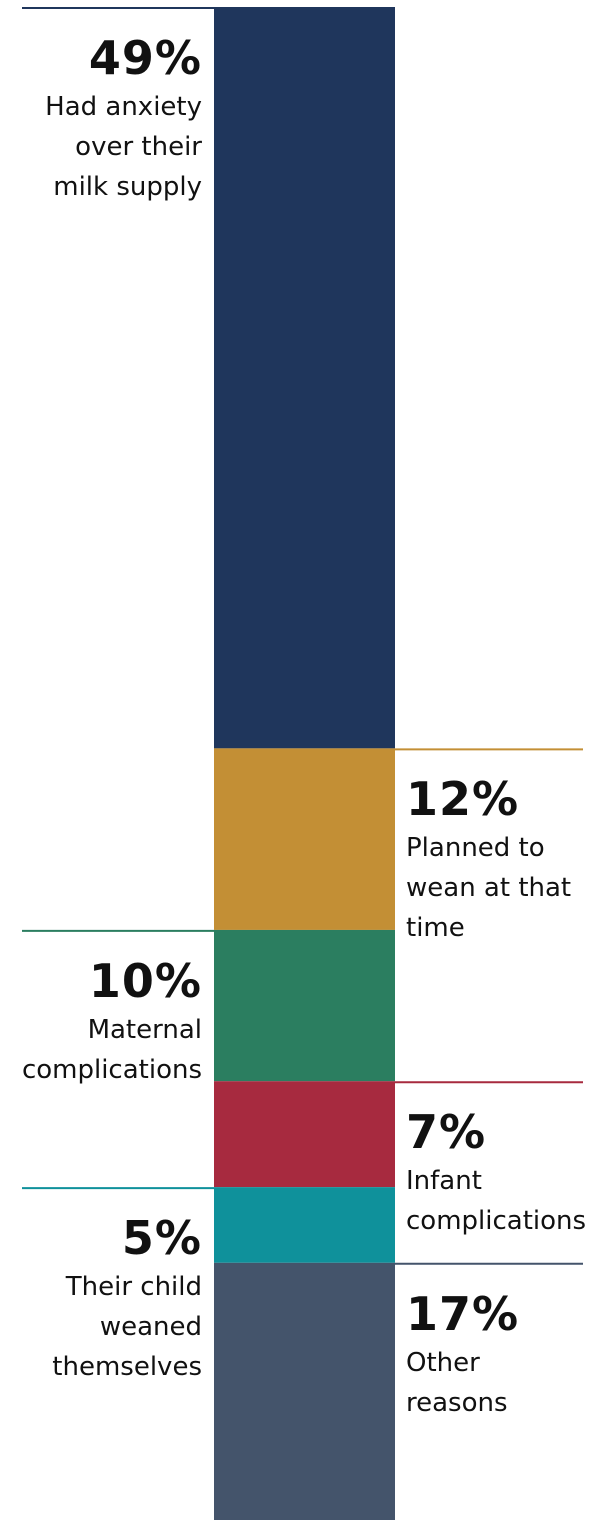  I want to click on segment-value-label: 12%, so click(463, 799).